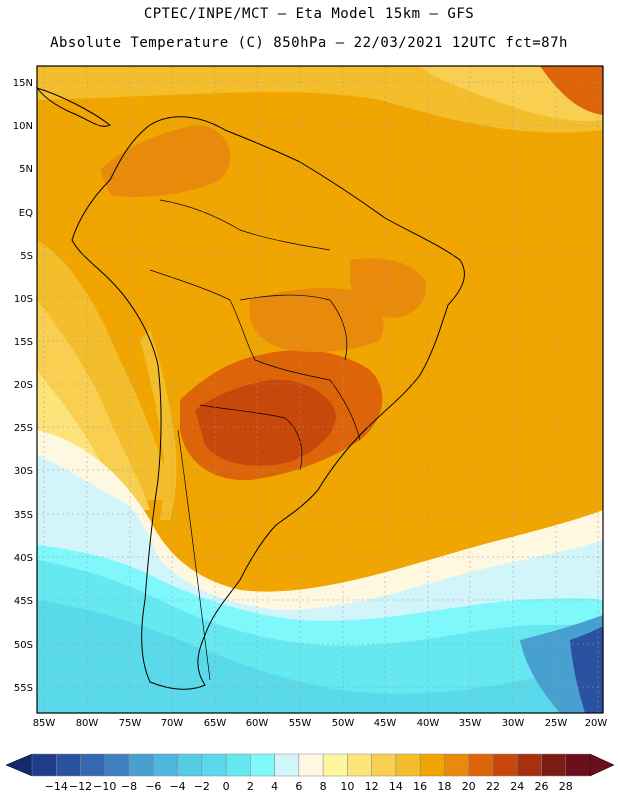 Image resolution: width=618 pixels, height=800 pixels. Describe the element at coordinates (556, 723) in the screenshot. I see `lon-label: 25W` at that location.